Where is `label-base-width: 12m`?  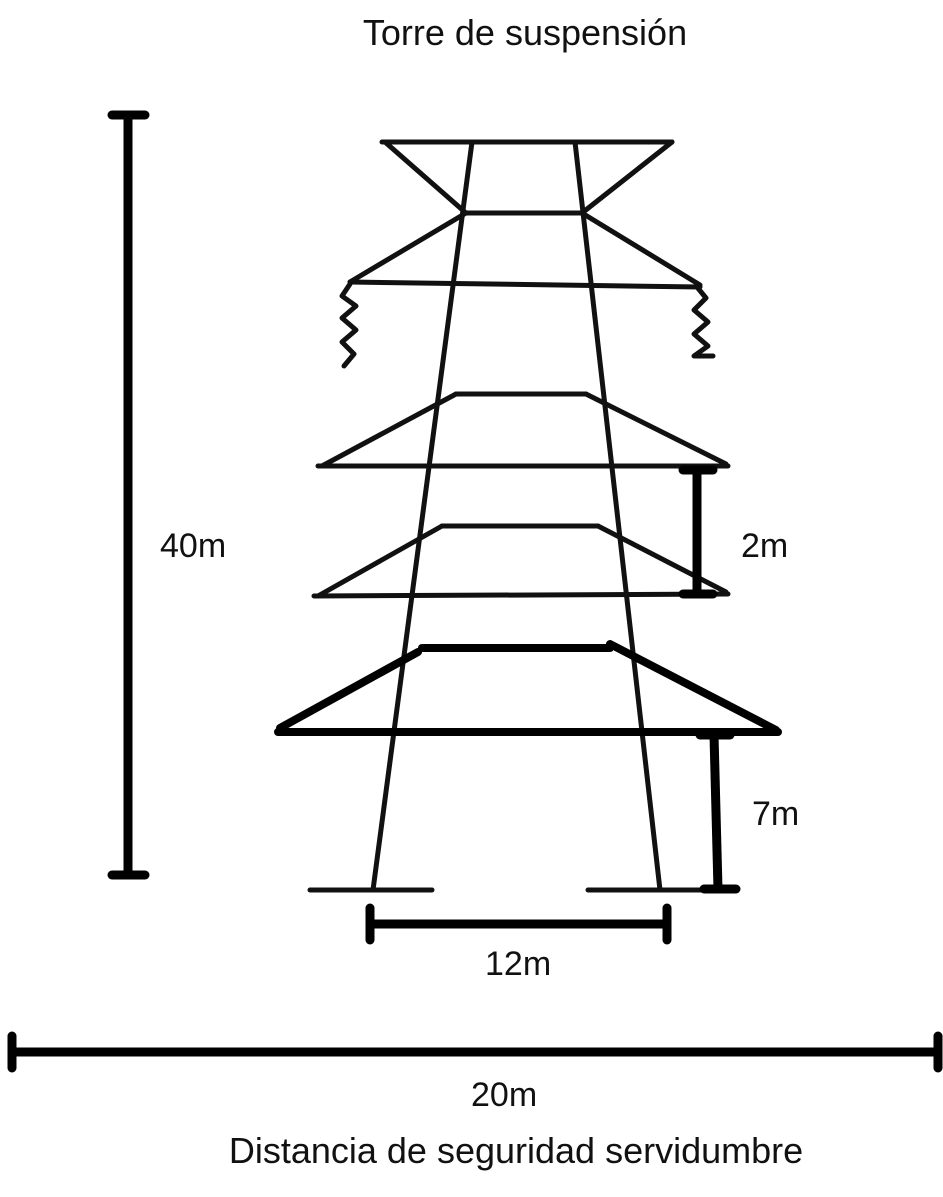 label-base-width: 12m is located at coordinates (518, 964).